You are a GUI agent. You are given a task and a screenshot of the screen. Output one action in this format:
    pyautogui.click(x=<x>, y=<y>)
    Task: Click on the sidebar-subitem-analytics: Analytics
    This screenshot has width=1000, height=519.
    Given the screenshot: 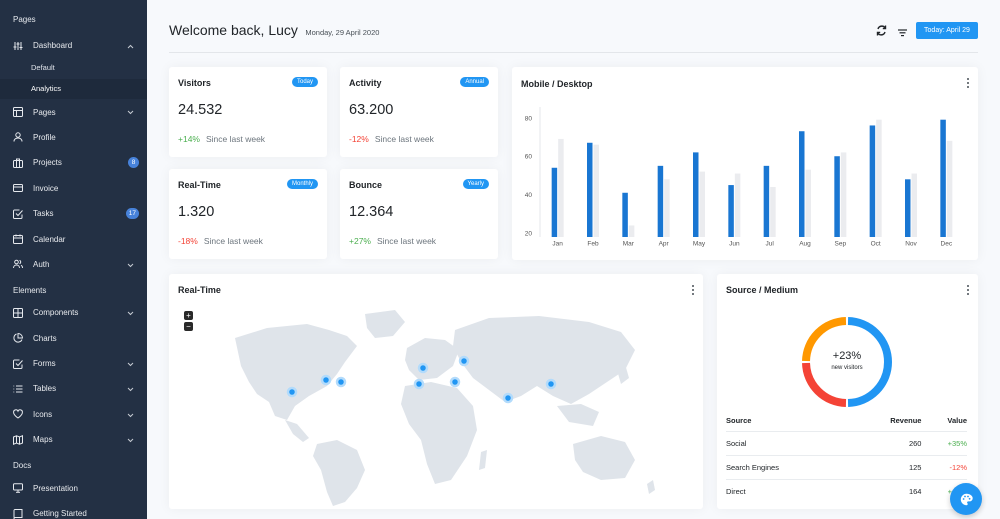 What is the action you would take?
    pyautogui.click(x=73, y=89)
    